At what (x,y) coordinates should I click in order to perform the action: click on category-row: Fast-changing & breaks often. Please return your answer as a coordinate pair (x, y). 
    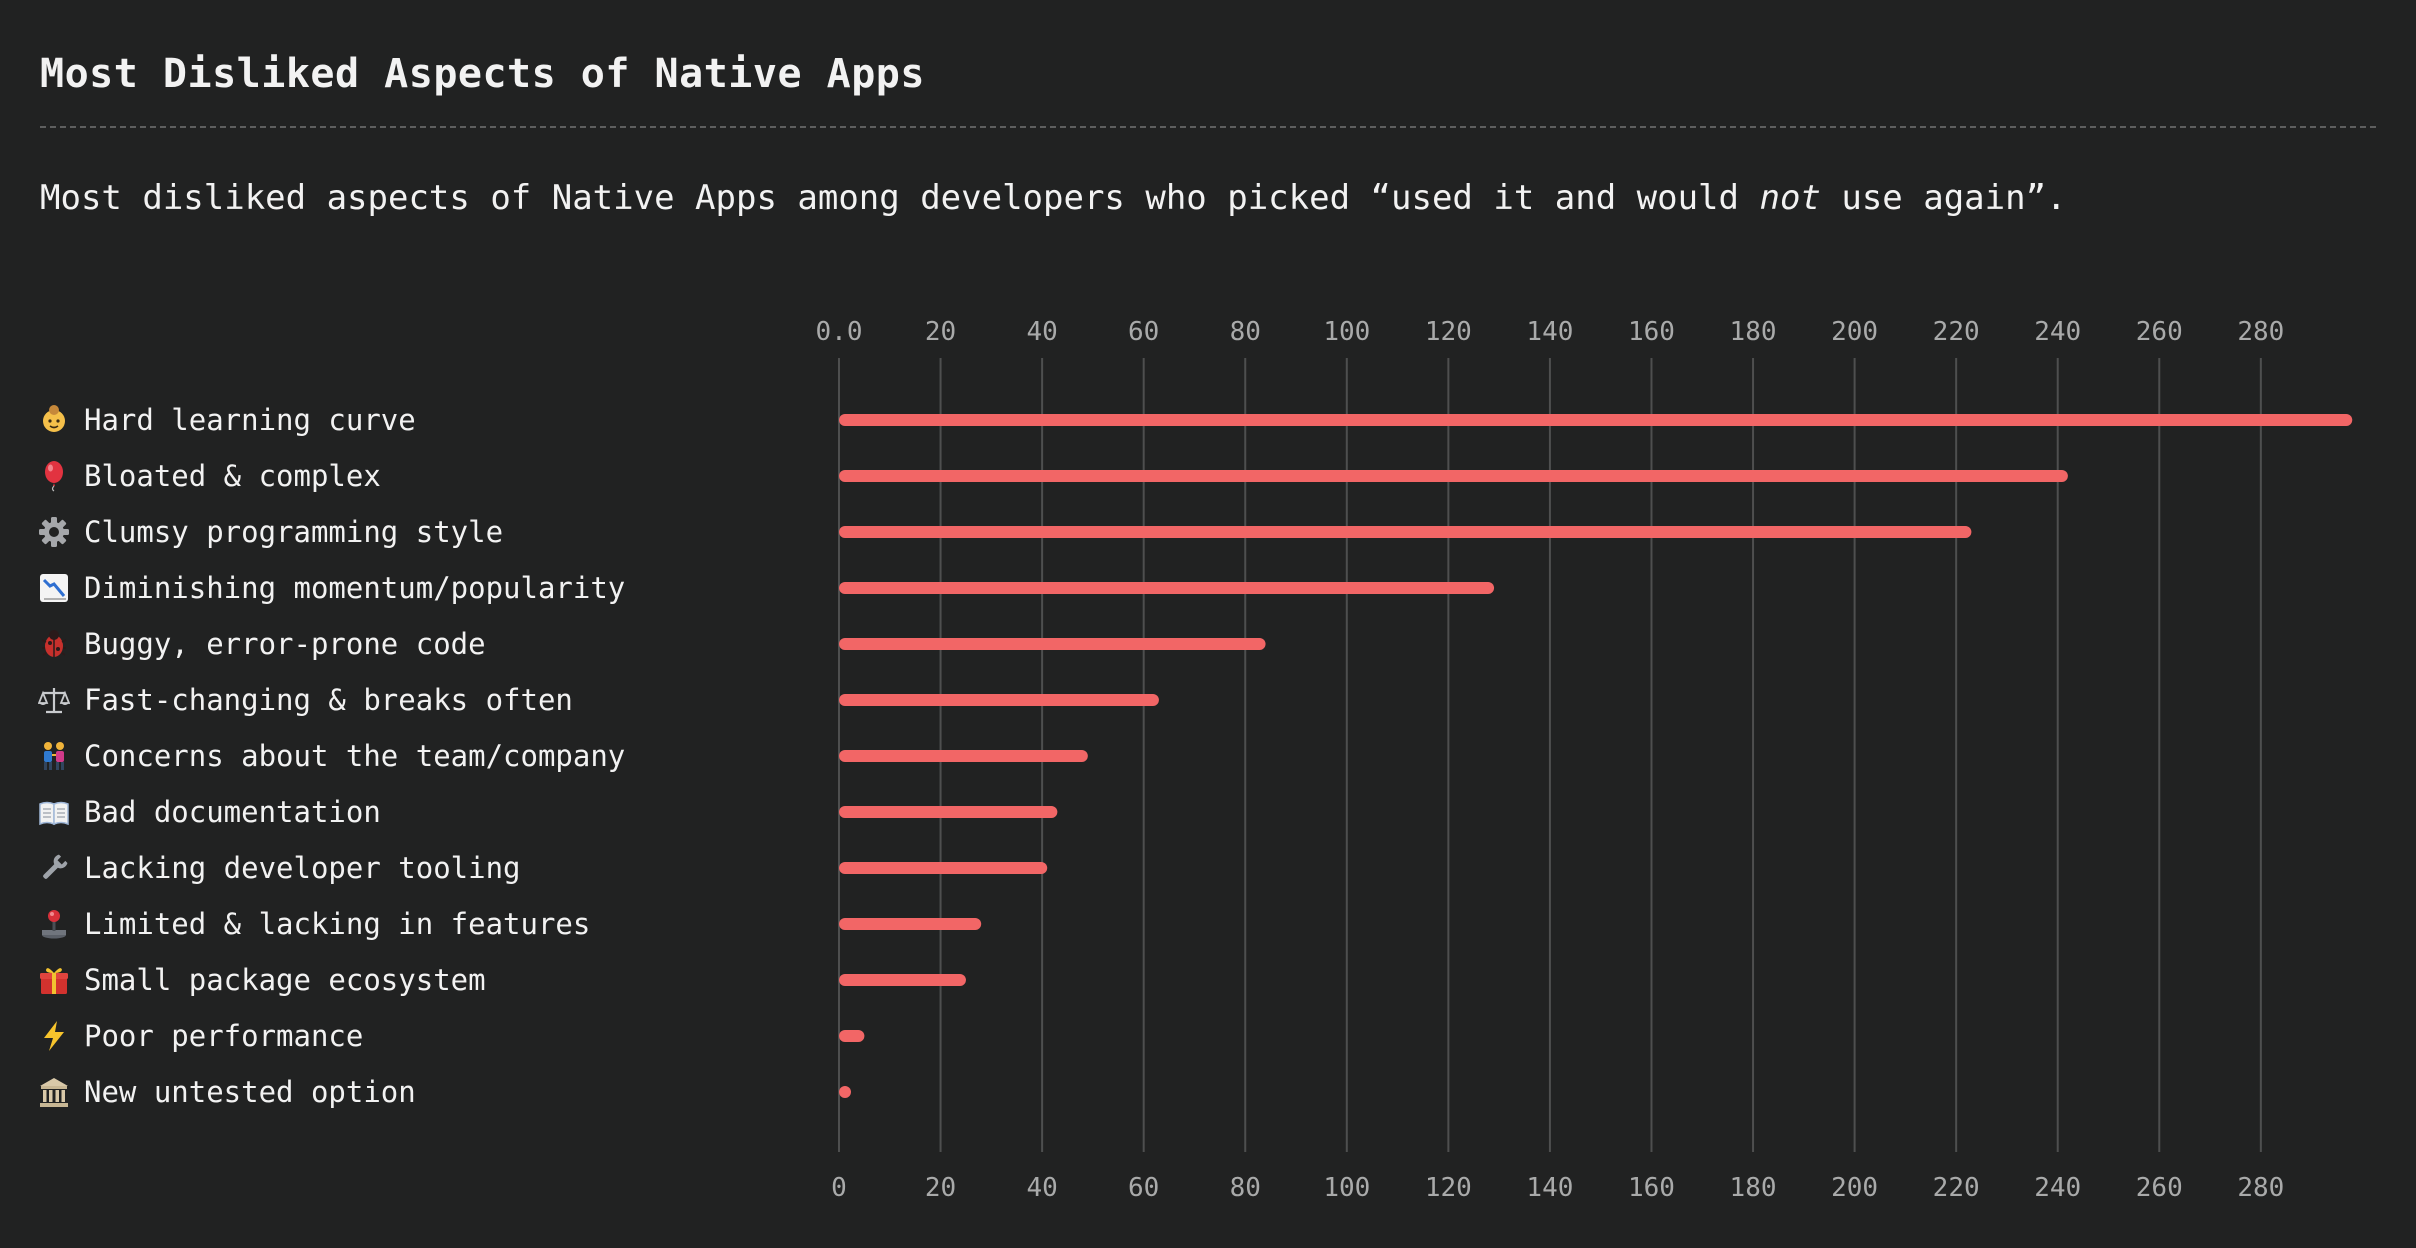
    Looking at the image, I should click on (305, 700).